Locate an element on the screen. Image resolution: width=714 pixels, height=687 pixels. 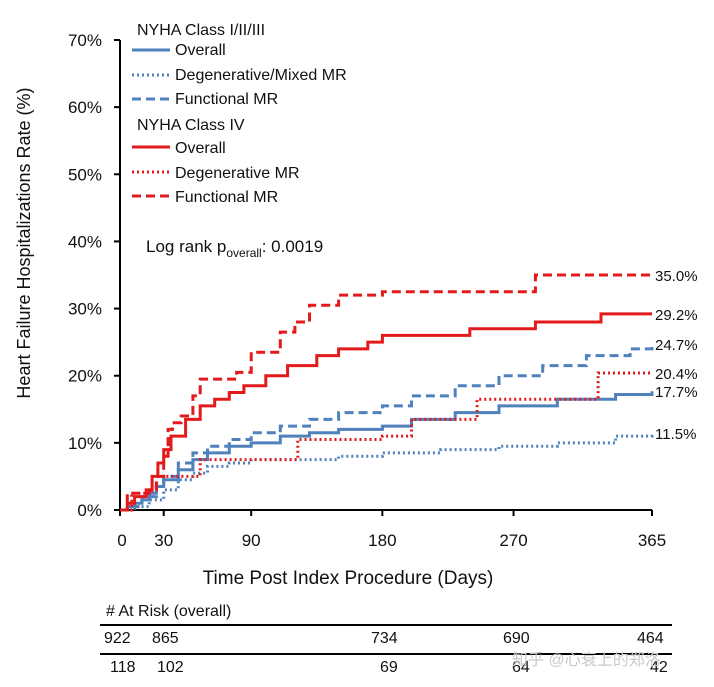
legend-group-2-title: NYHA Class IV is located at coordinates (191, 125).